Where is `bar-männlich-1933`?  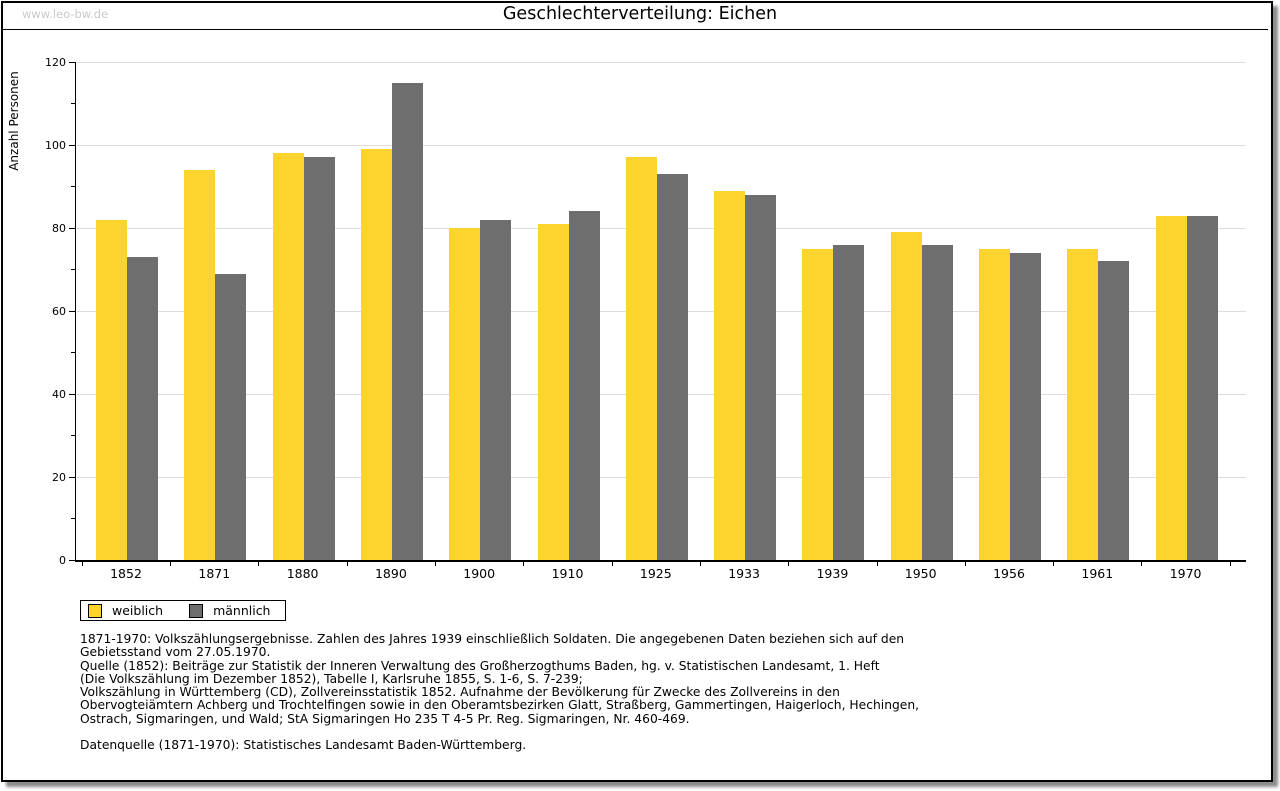
bar-männlich-1933 is located at coordinates (761, 377).